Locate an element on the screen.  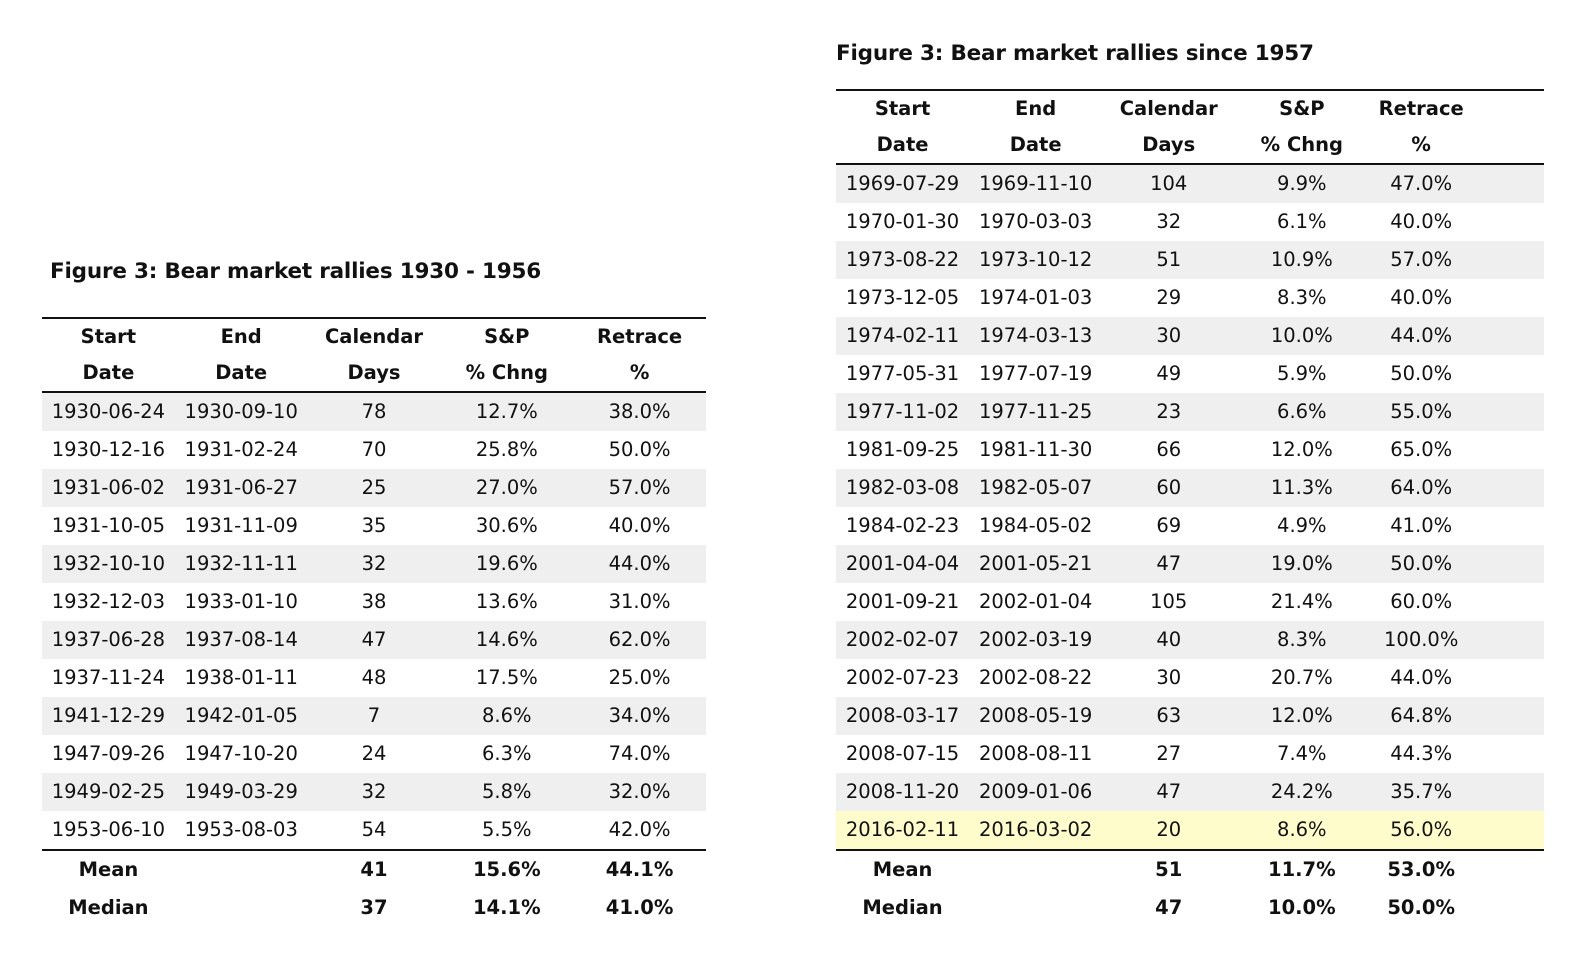
retrace-cell: 64.0% is located at coordinates (1456, 488).